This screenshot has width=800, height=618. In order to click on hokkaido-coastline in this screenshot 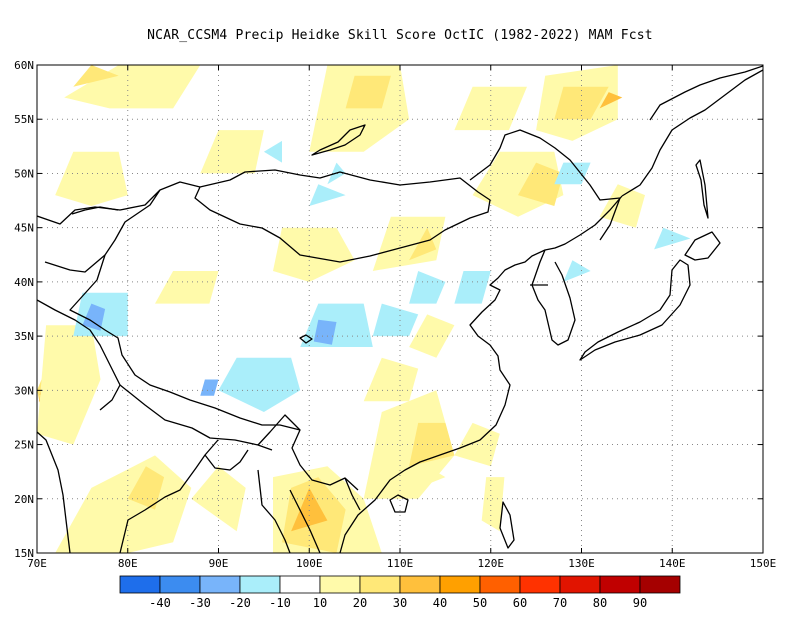, I will do `click(702, 246)`.